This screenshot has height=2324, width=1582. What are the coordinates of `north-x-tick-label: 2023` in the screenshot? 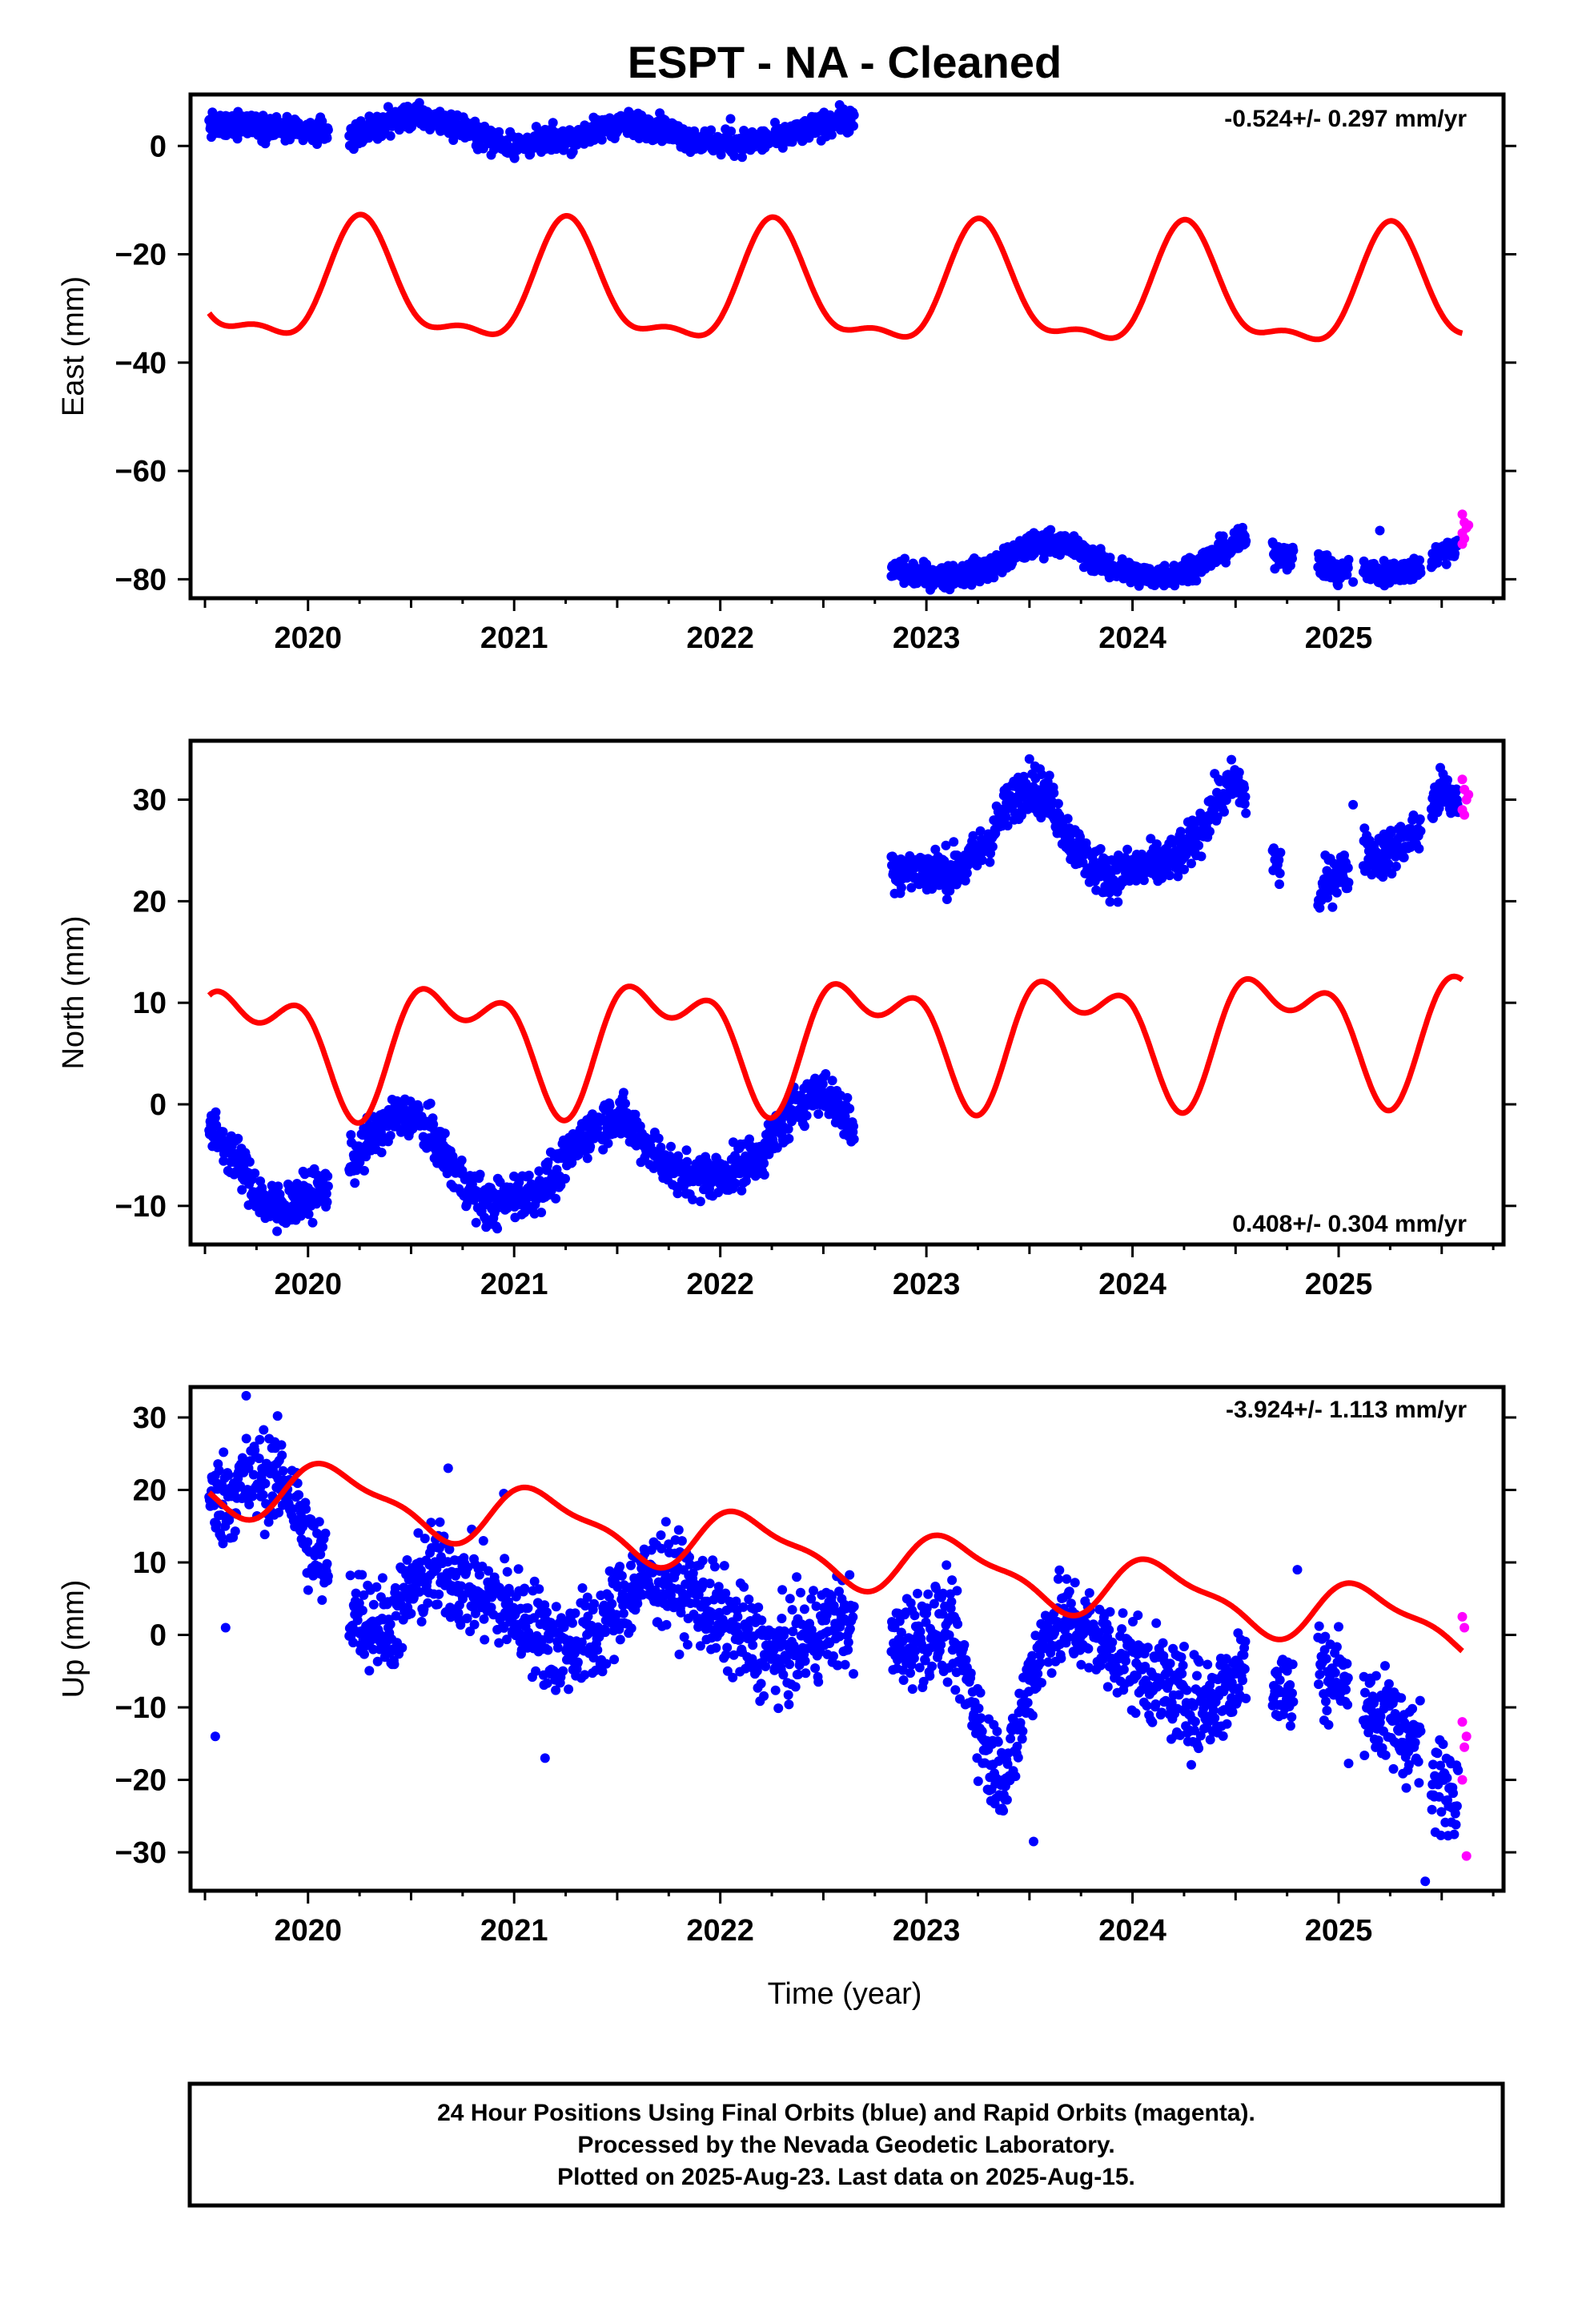 It's located at (927, 1284).